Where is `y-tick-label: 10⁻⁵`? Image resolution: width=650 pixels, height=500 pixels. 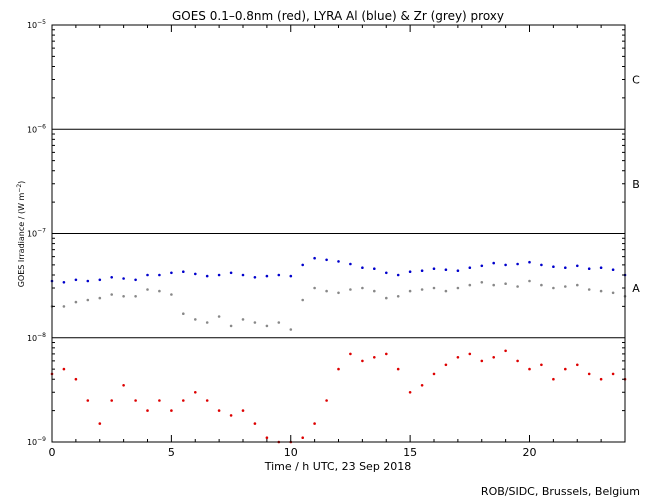
y-tick-label: 10⁻⁵ is located at coordinates (36, 24).